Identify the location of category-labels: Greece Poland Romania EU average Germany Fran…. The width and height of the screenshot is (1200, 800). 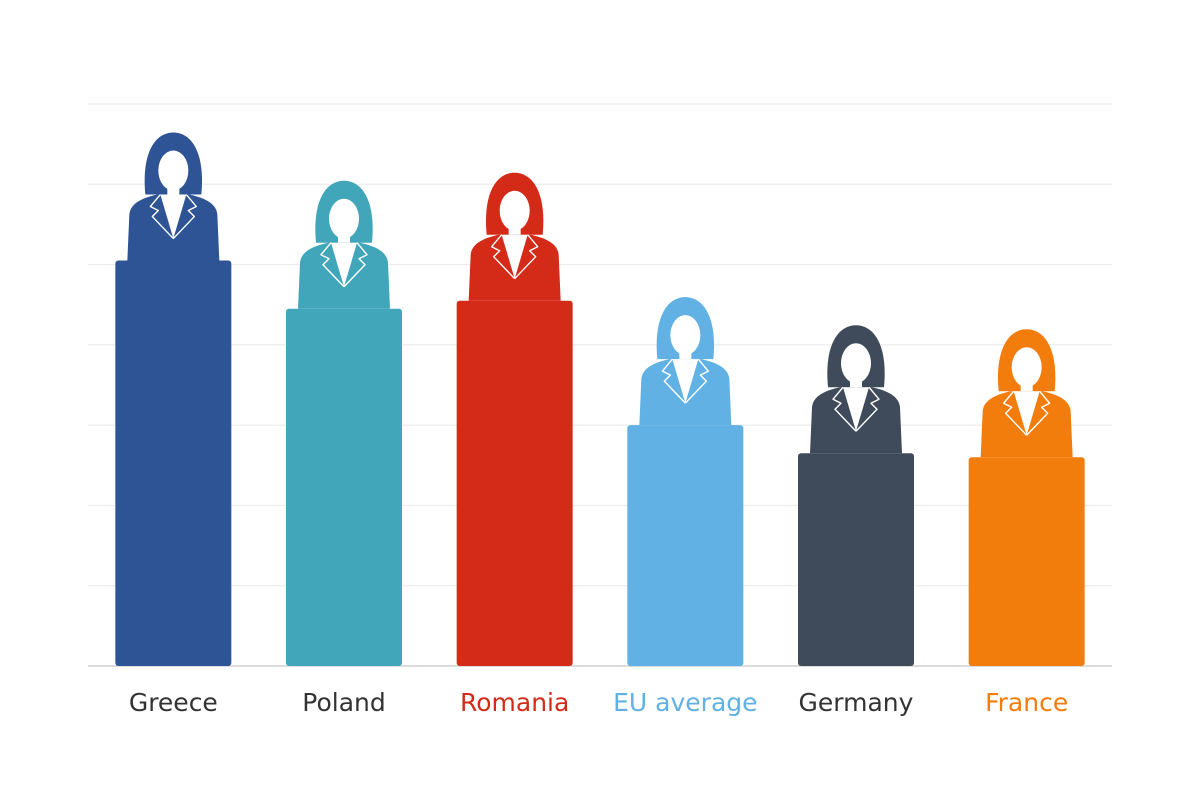
(598, 702).